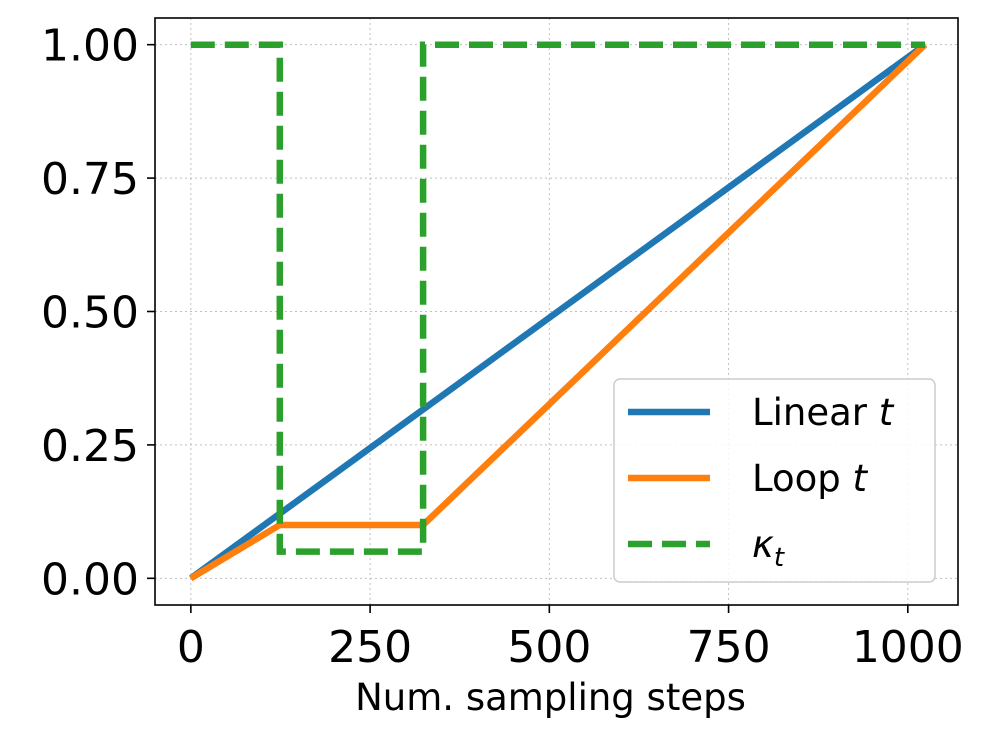 This screenshot has width=996, height=747. Describe the element at coordinates (90, 46) in the screenshot. I see `y-tick-label-4: 1.00` at that location.